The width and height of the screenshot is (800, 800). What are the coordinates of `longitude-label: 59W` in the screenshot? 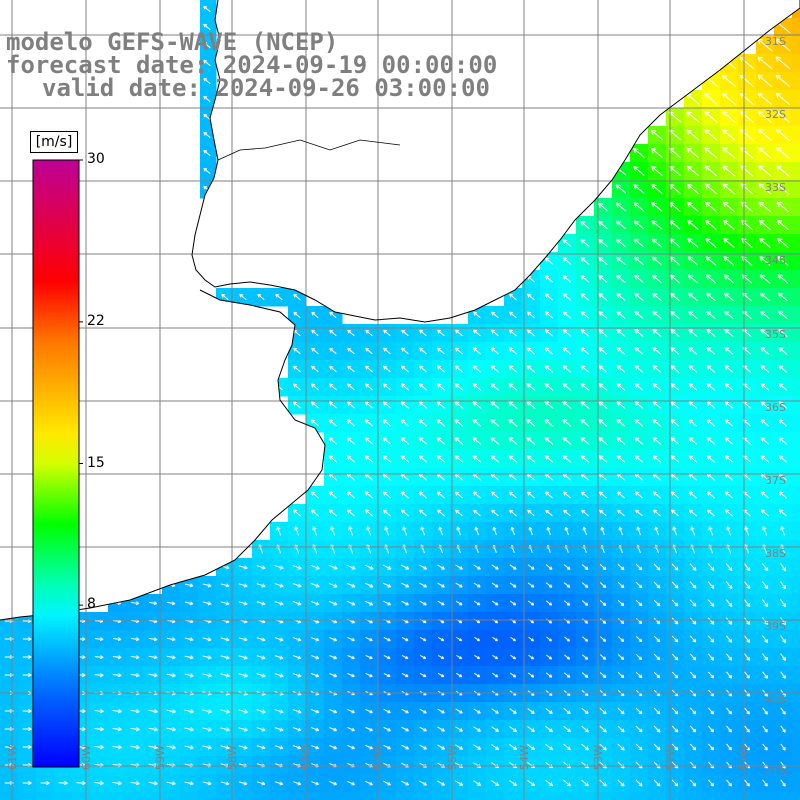 It's located at (160, 757).